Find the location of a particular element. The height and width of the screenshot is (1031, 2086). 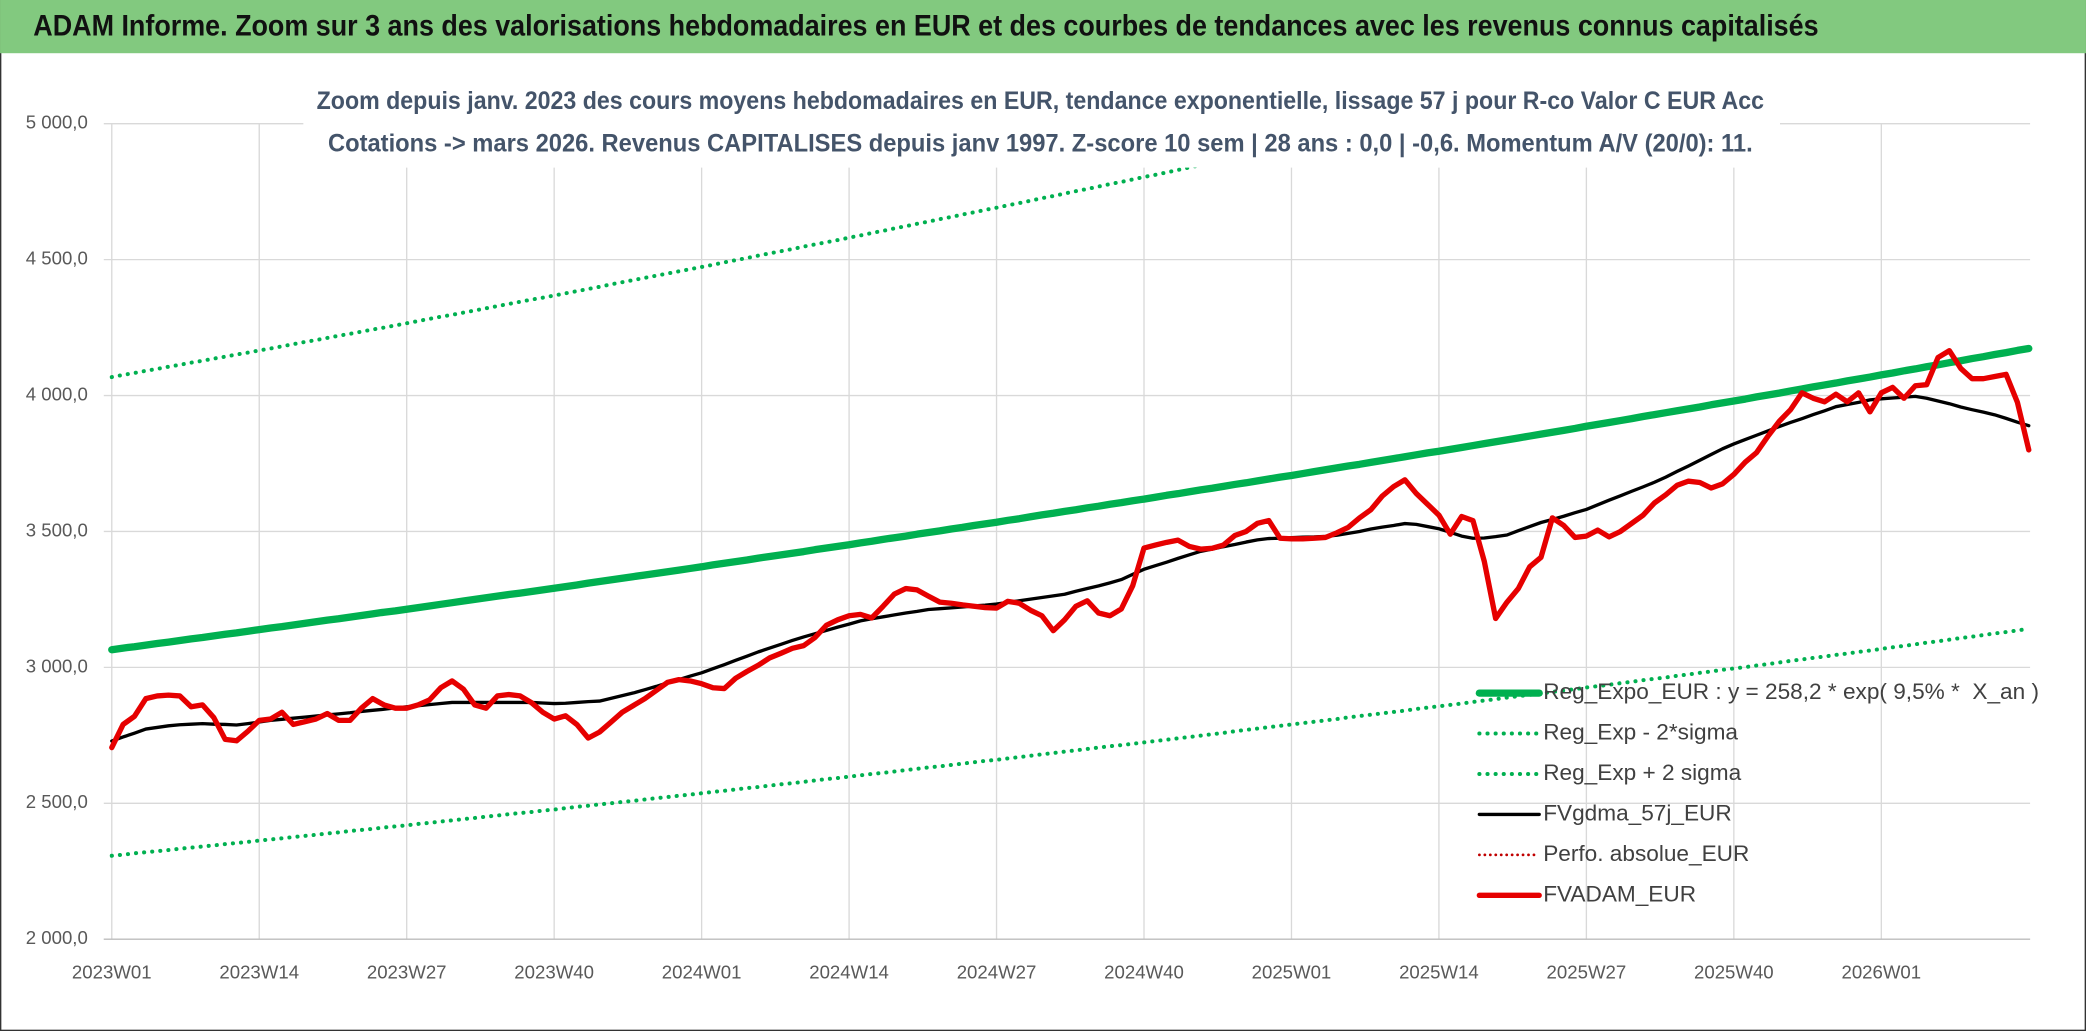

y-tick-label: 5 000,0 is located at coordinates (57, 122).